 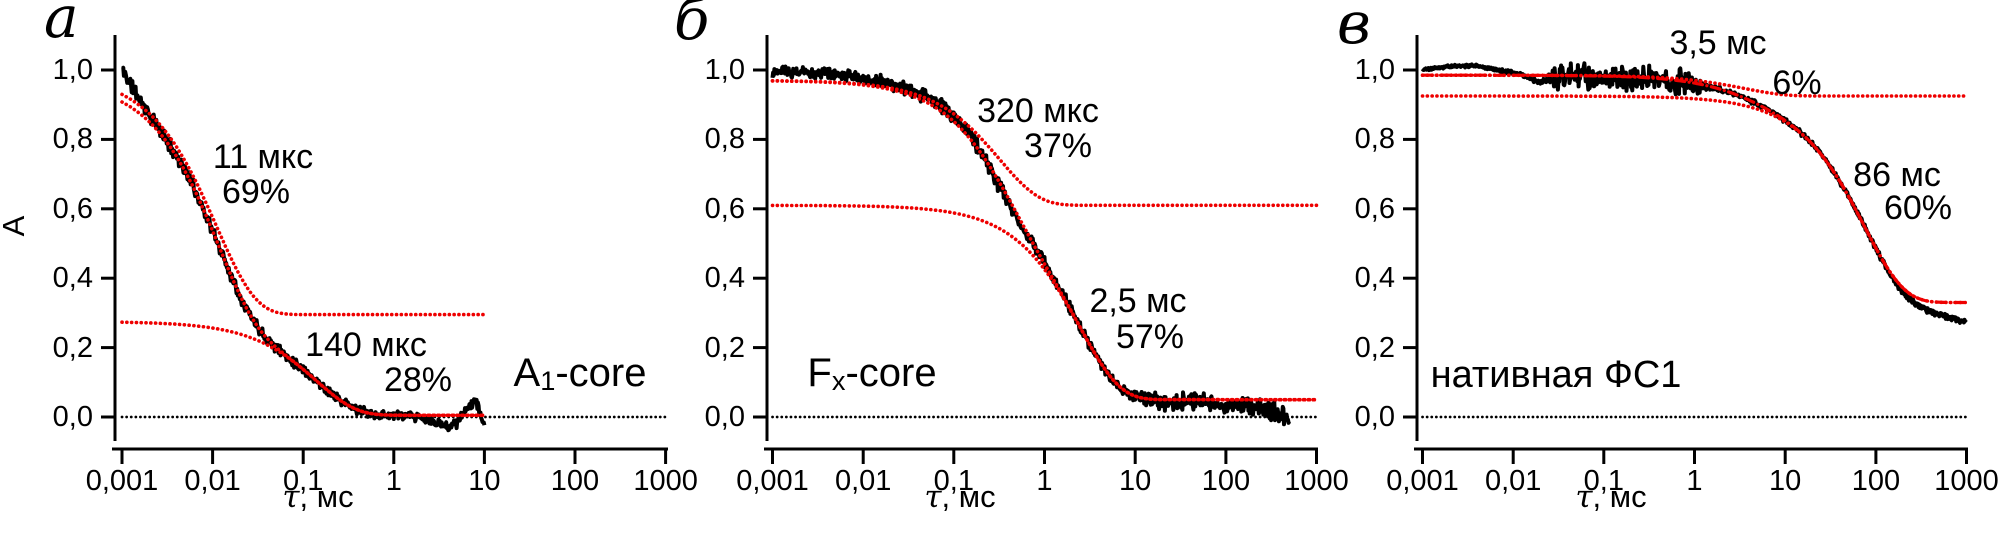 What do you see at coordinates (1694, 189) in the screenshot?
I see `fit-total-panel-v` at bounding box center [1694, 189].